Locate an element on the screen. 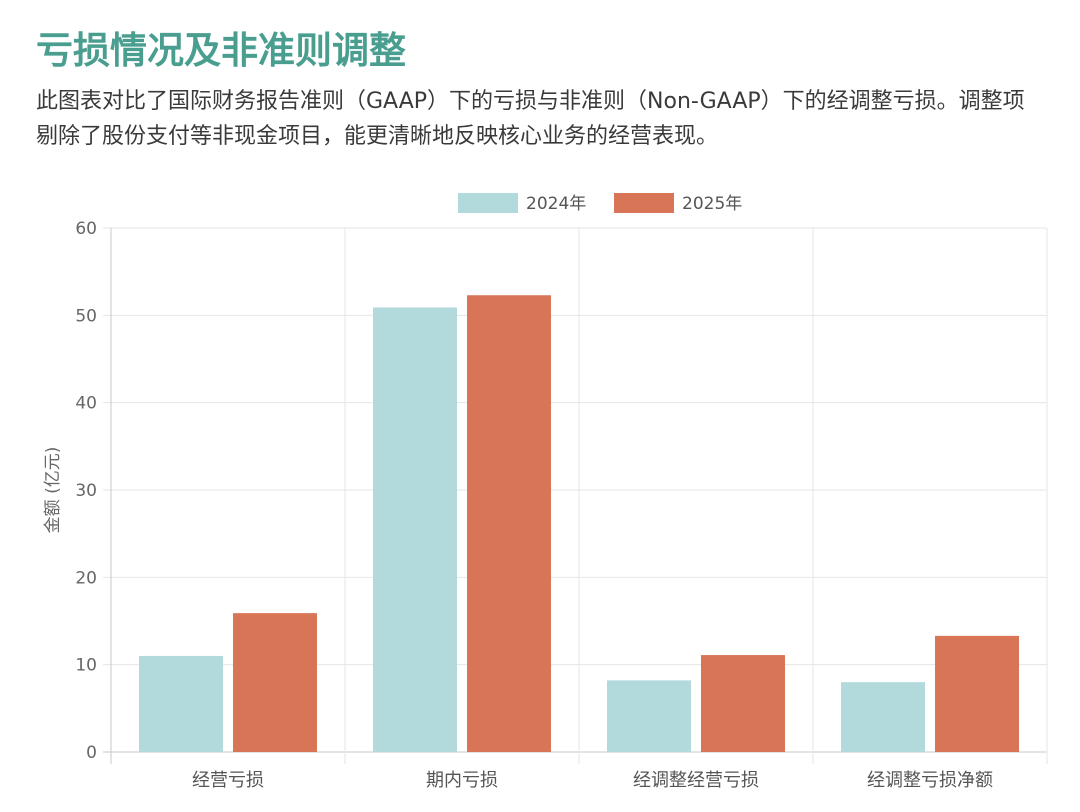 The height and width of the screenshot is (812, 1080). y-tick-label: 30 is located at coordinates (86, 491).